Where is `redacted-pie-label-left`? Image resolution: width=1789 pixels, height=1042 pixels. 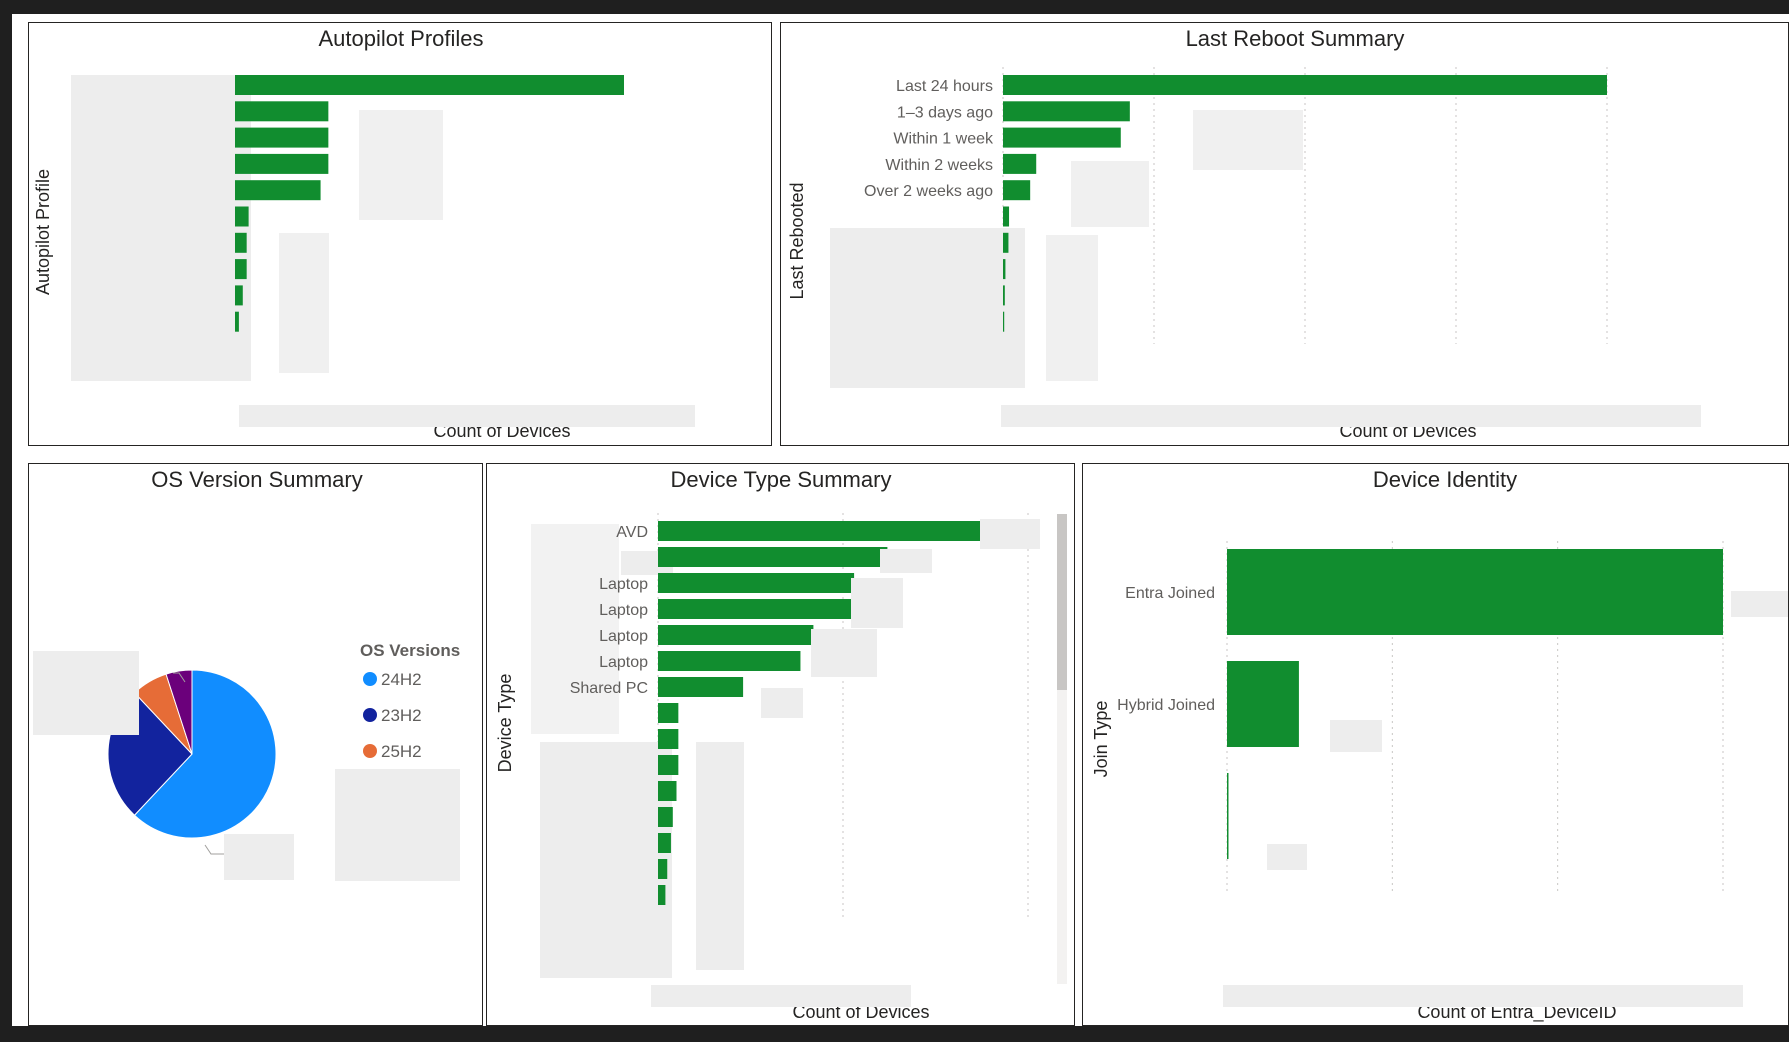 redacted-pie-label-left is located at coordinates (86, 693).